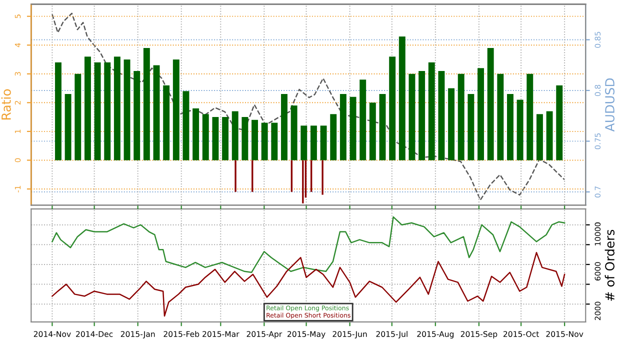 The width and height of the screenshot is (623, 353). What do you see at coordinates (6, 104) in the screenshot?
I see `y-axis-title: Ratio` at bounding box center [6, 104].